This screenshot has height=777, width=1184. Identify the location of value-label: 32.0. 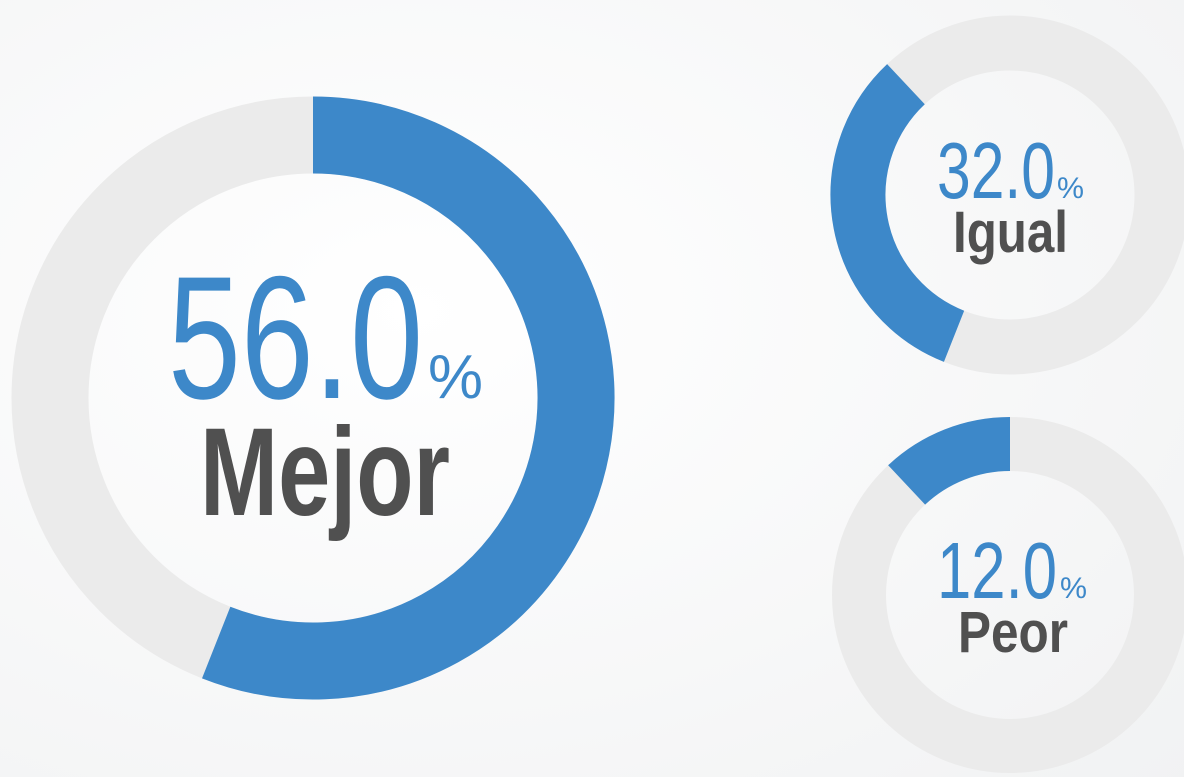
(996, 170).